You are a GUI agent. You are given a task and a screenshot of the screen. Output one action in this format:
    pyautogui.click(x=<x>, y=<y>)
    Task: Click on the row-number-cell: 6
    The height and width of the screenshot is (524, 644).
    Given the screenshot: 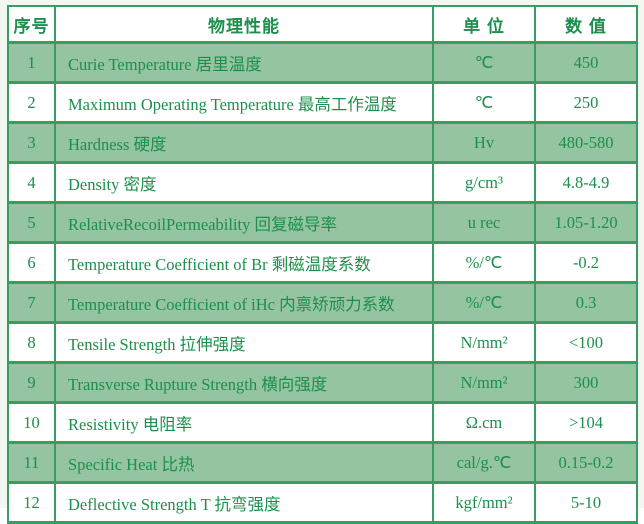 What is the action you would take?
    pyautogui.click(x=31, y=262)
    